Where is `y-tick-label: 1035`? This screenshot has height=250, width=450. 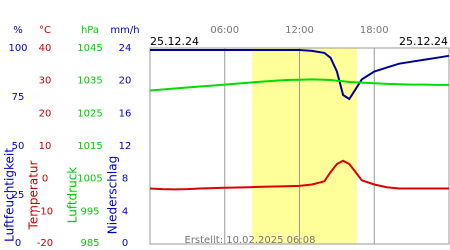
y-tick-label: 1035 is located at coordinates (89, 81).